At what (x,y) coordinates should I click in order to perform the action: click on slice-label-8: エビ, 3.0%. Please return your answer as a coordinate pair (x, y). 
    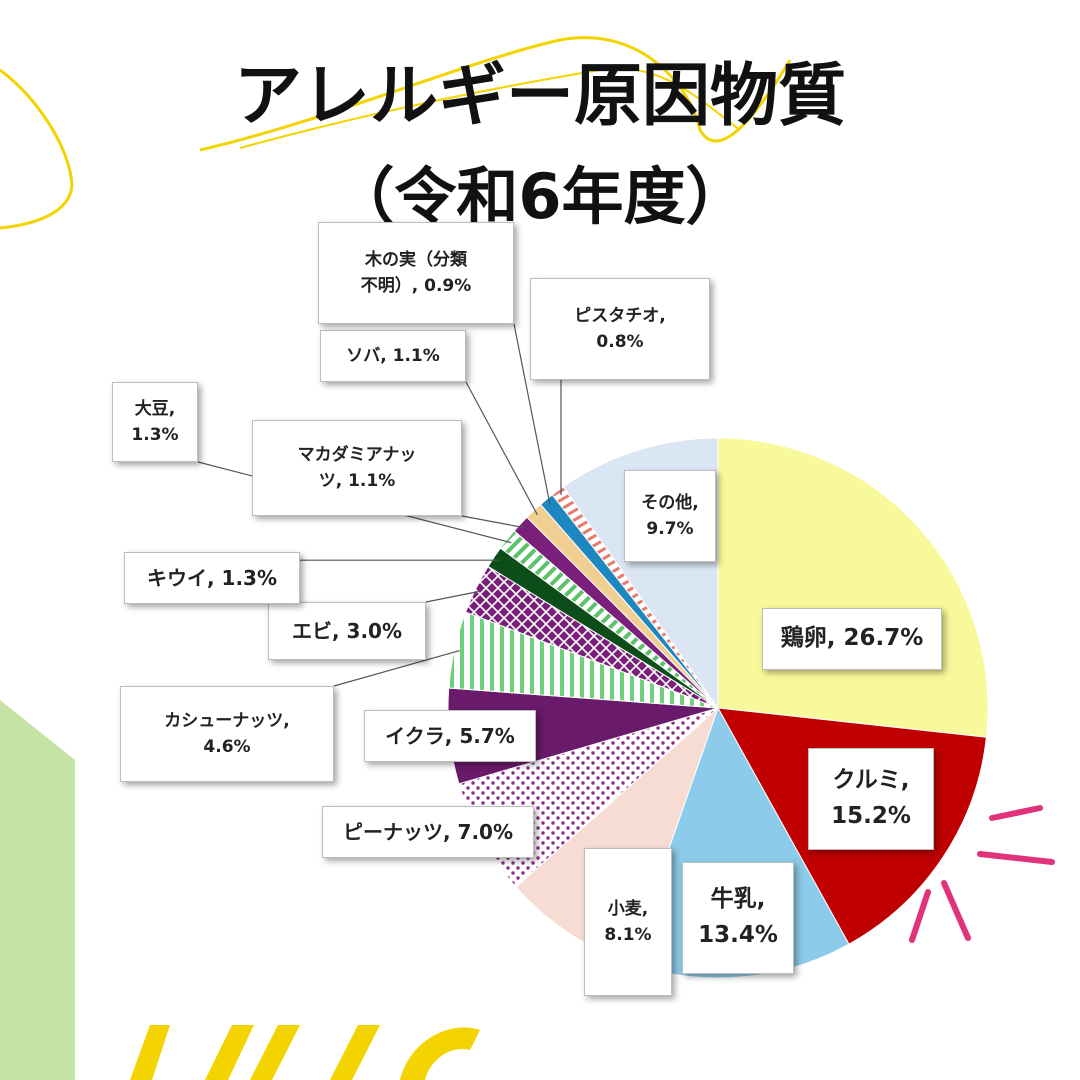
    Looking at the image, I should click on (347, 631).